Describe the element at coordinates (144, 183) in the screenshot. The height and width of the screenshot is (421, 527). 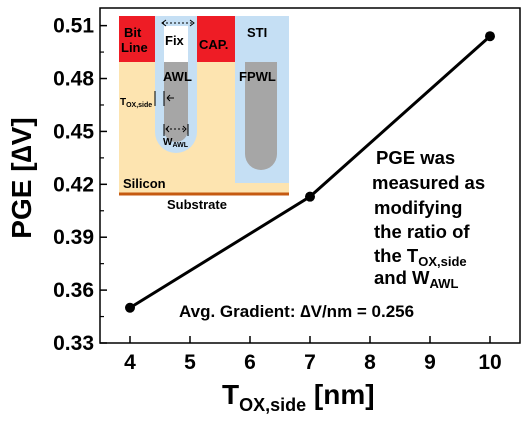
I see `inset-silicon-label: Silicon` at that location.